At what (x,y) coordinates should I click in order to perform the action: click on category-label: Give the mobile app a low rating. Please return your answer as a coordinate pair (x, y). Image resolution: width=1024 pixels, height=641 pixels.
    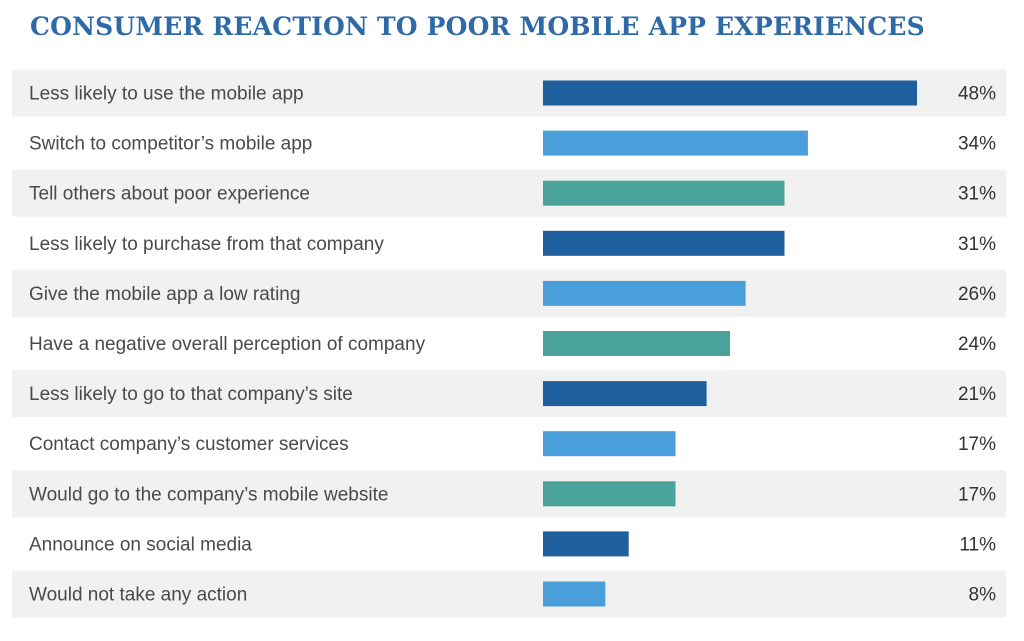
    Looking at the image, I should click on (164, 294).